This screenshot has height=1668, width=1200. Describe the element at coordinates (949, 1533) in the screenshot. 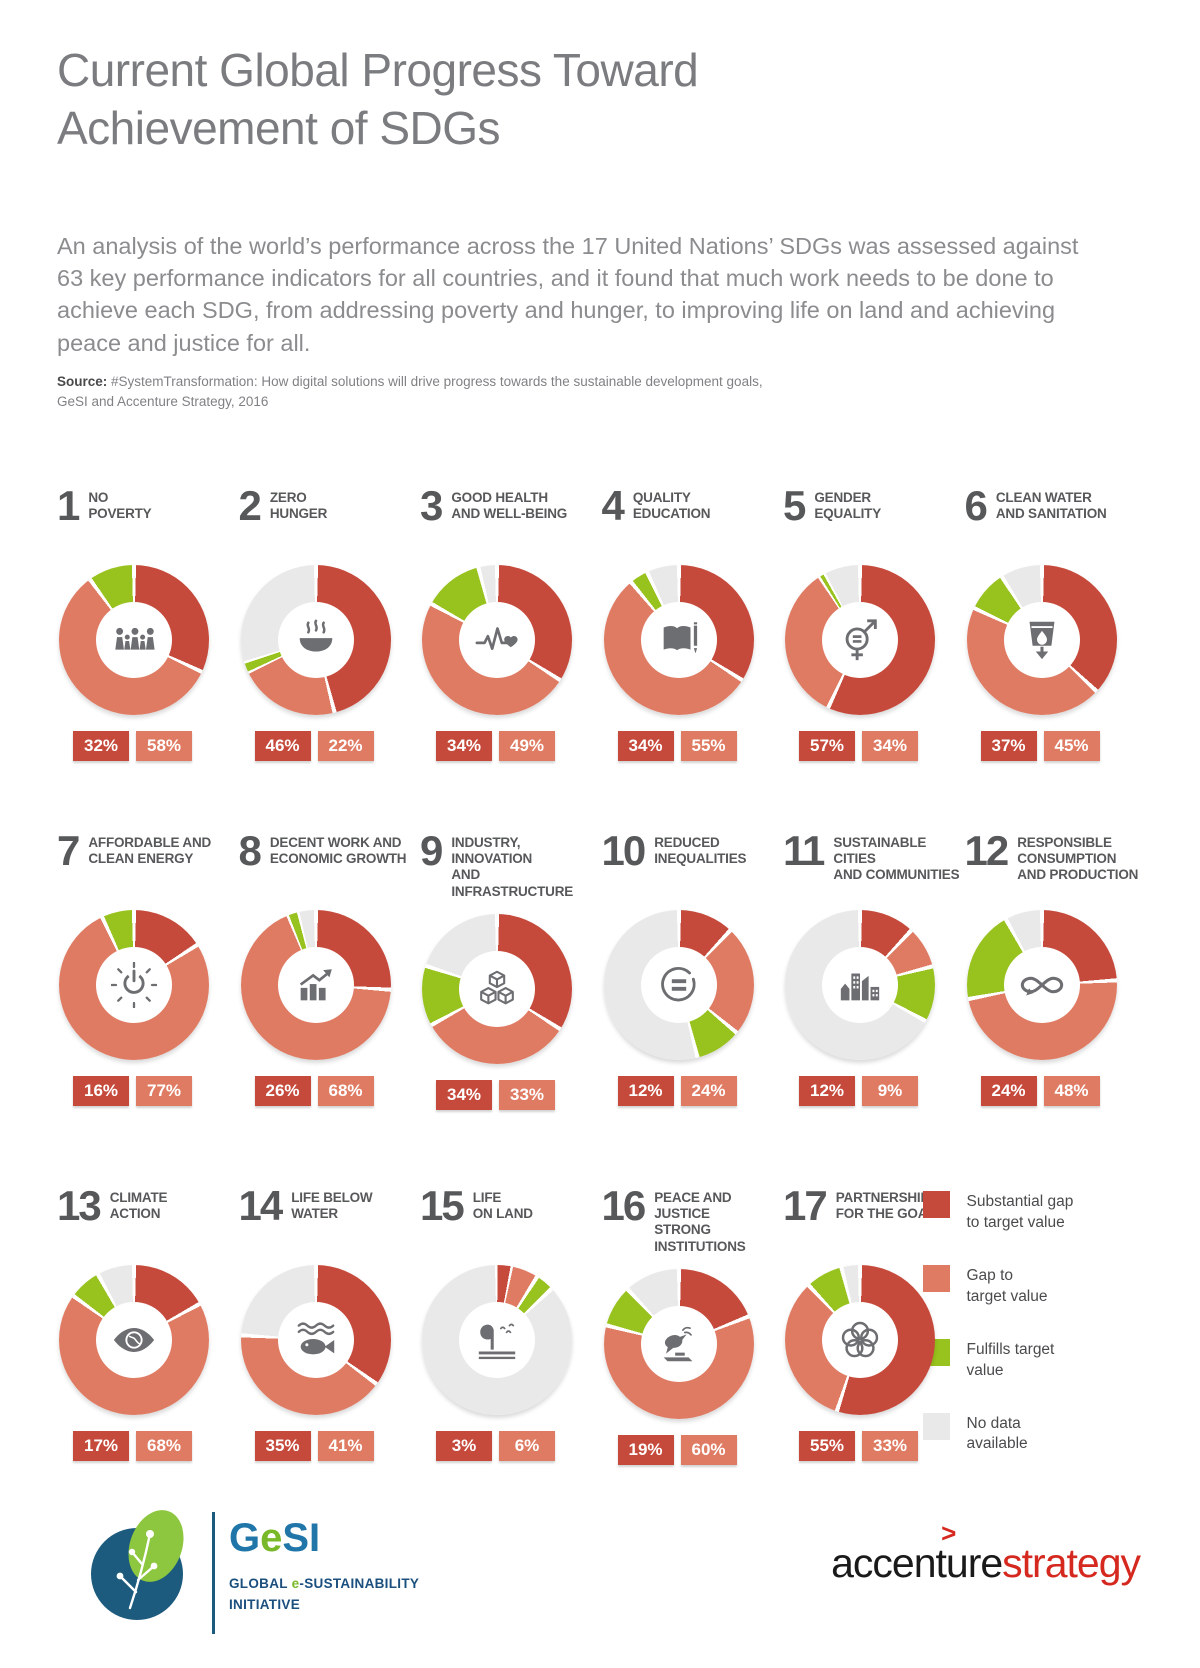

I see `accenture-caret-icon: >` at that location.